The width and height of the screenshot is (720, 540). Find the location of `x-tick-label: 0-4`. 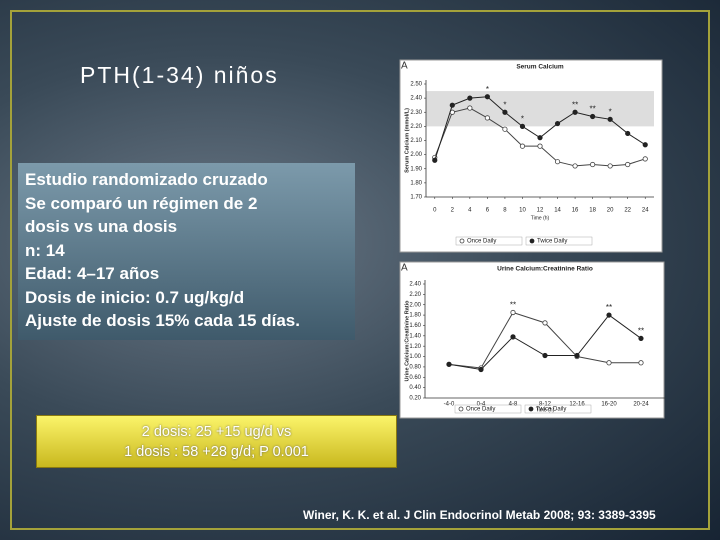

x-tick-label: 0-4 is located at coordinates (481, 405).